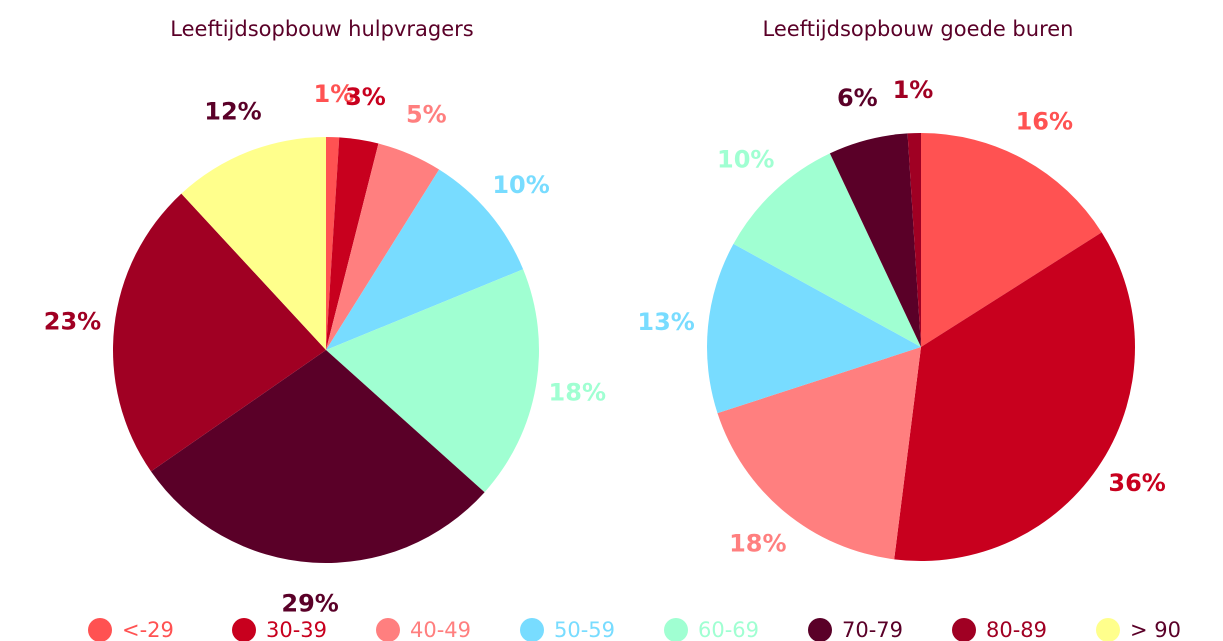 The width and height of the screenshot is (1223, 641). What do you see at coordinates (1016, 629) in the screenshot?
I see `legend-label: 80-89` at bounding box center [1016, 629].